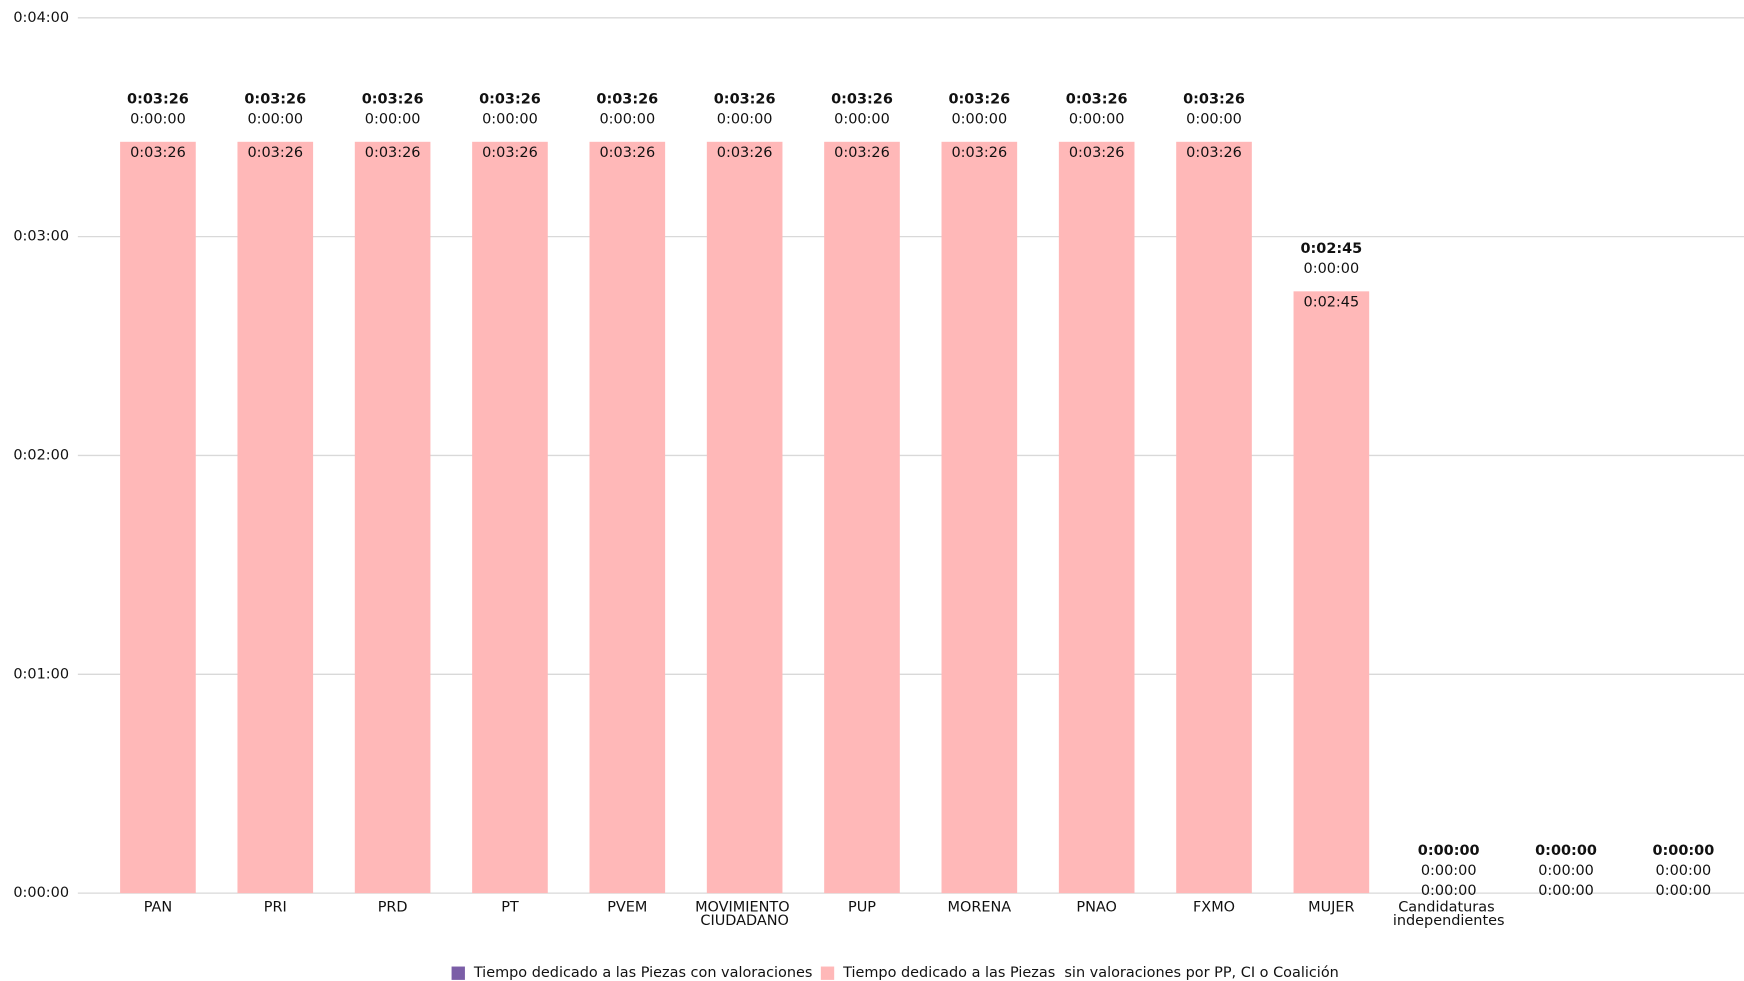 This screenshot has height=981, width=1744. Describe the element at coordinates (1331, 249) in the screenshot. I see `total-label: 0:02:45` at that location.